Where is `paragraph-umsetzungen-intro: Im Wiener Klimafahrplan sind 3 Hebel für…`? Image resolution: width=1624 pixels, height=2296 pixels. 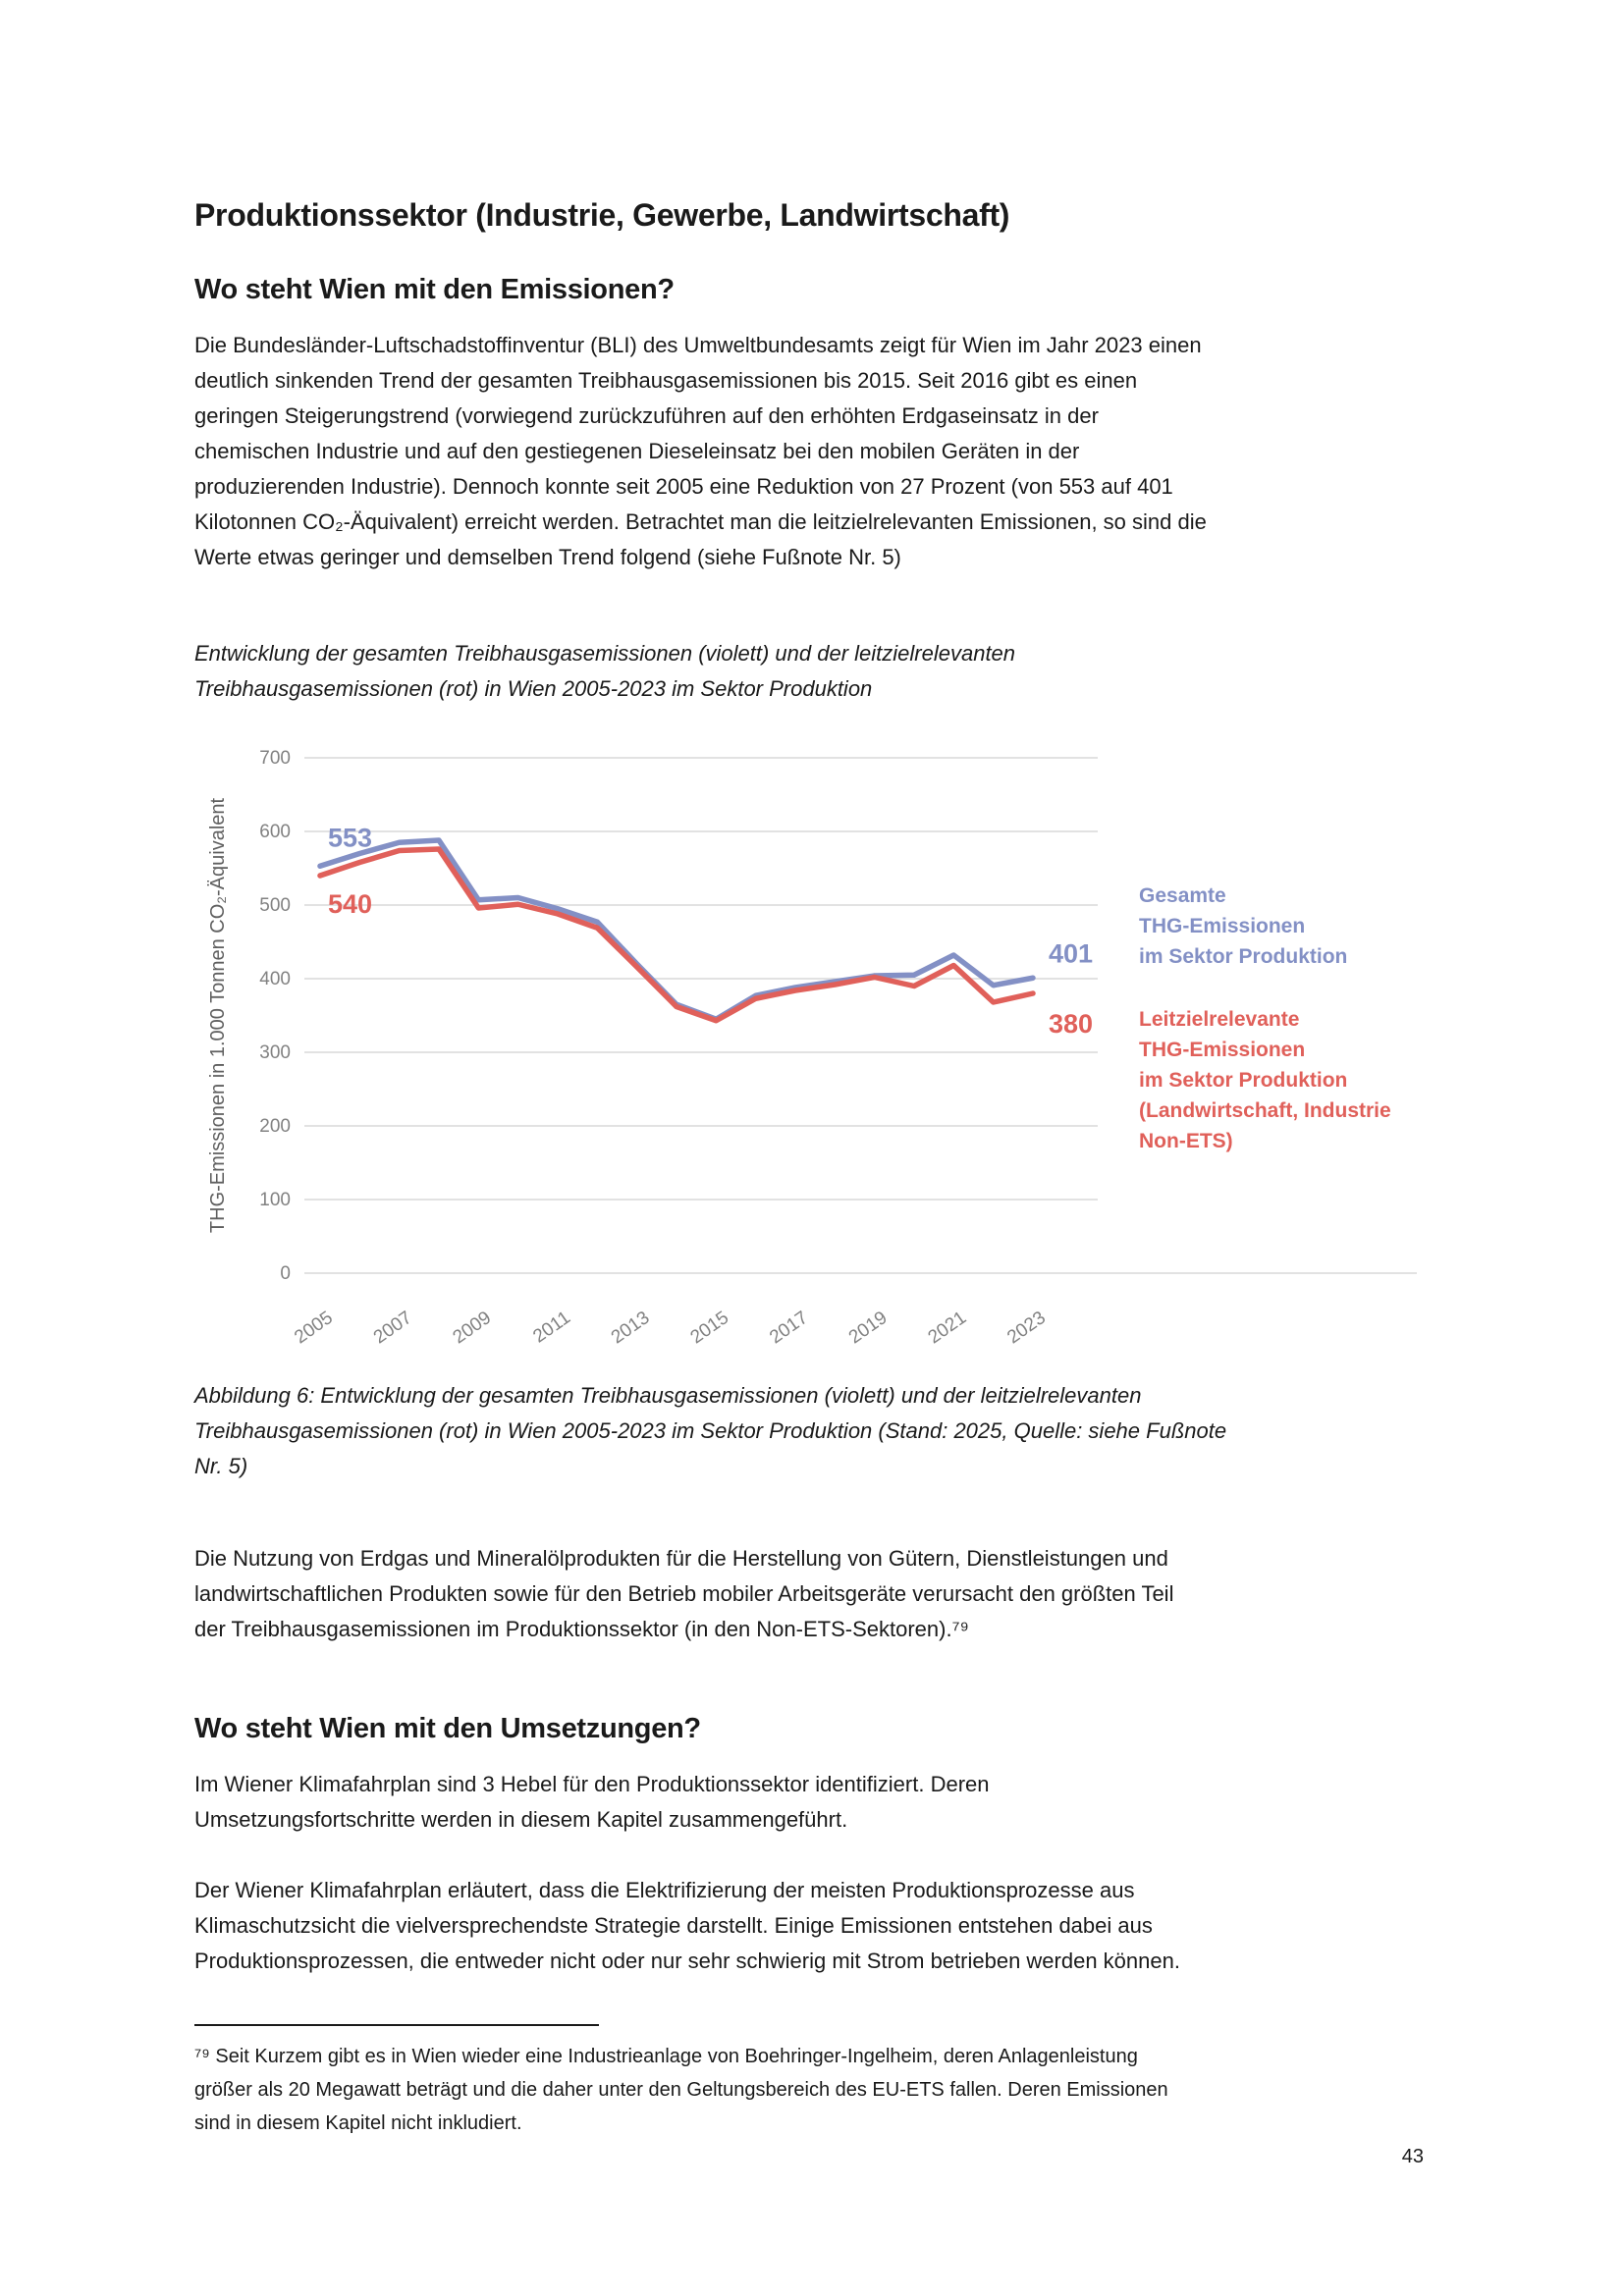
paragraph-umsetzungen-intro: Im Wiener Klimafahrplan sind 3 Hebel für… is located at coordinates (592, 1802).